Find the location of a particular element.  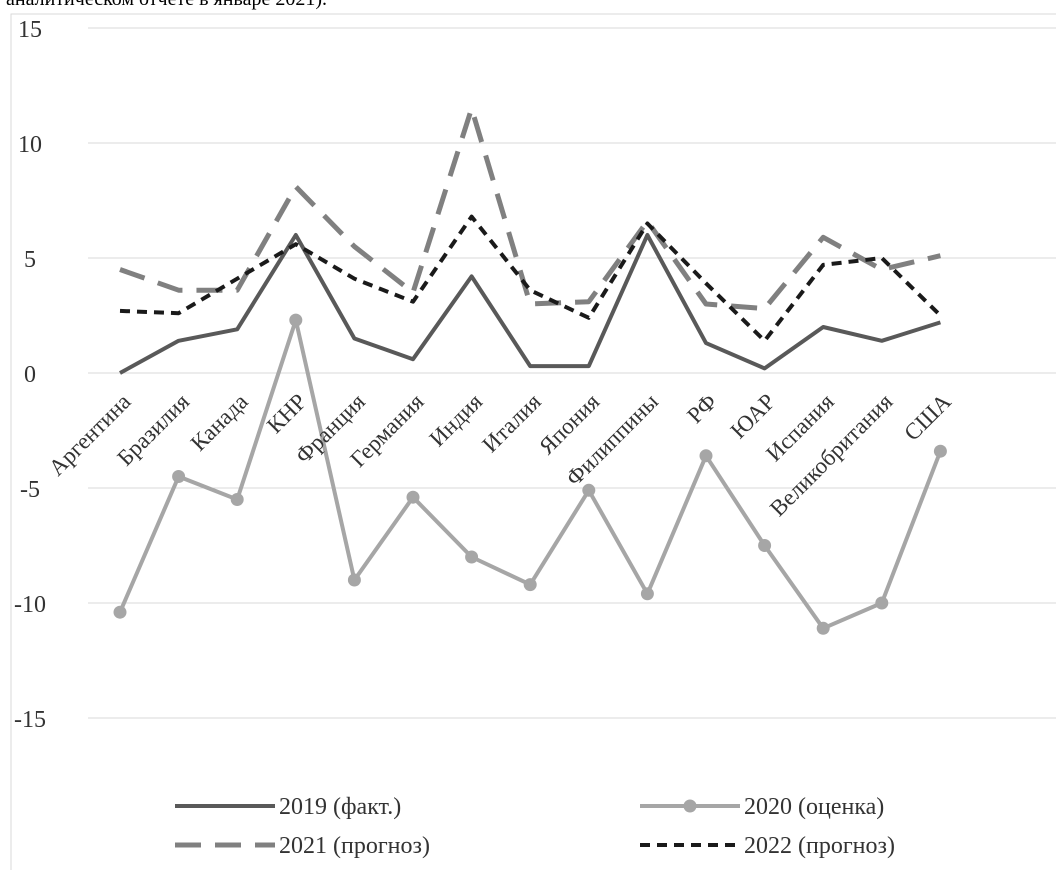

y-tick-label: 0 is located at coordinates (30, 375).